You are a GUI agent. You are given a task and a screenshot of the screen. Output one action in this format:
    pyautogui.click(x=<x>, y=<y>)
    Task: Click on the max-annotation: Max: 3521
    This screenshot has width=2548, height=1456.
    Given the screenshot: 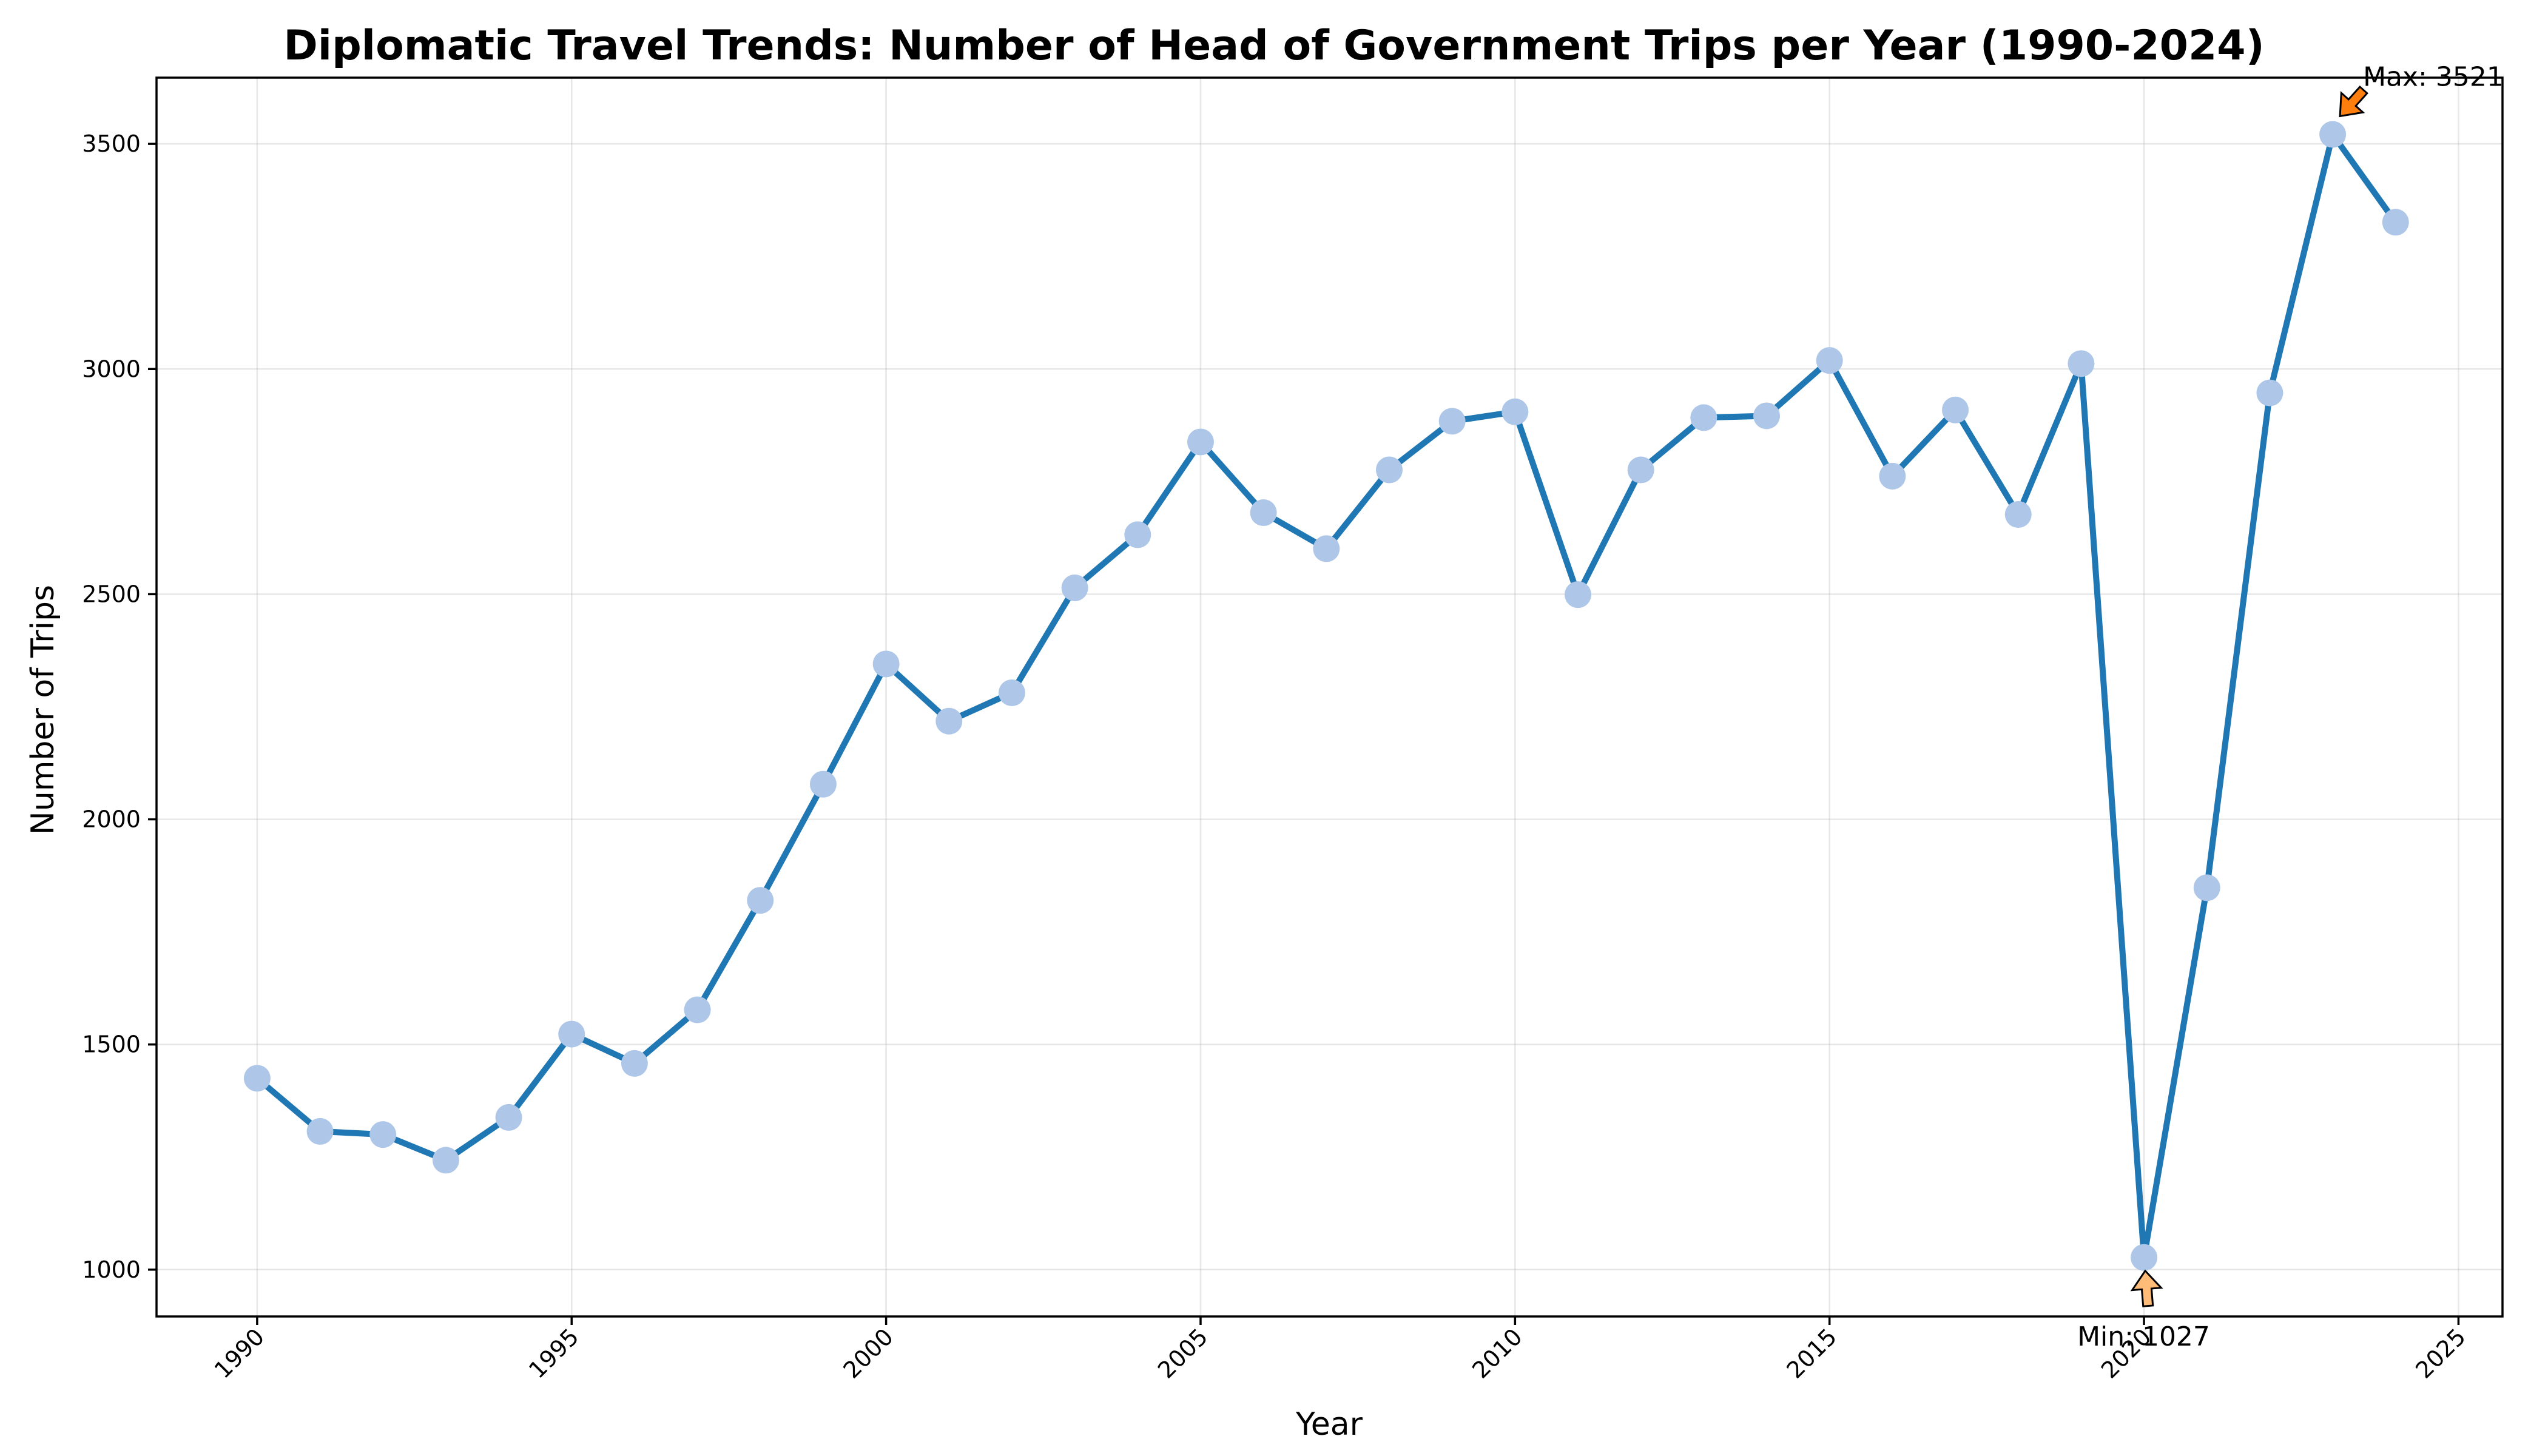 What is the action you would take?
    pyautogui.click(x=2433, y=77)
    